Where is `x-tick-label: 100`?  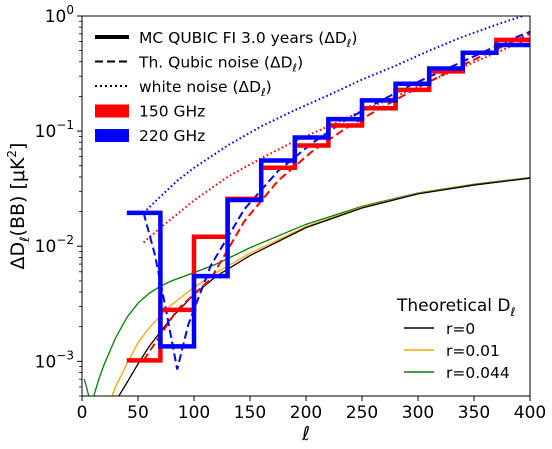
x-tick-label: 100 is located at coordinates (194, 413).